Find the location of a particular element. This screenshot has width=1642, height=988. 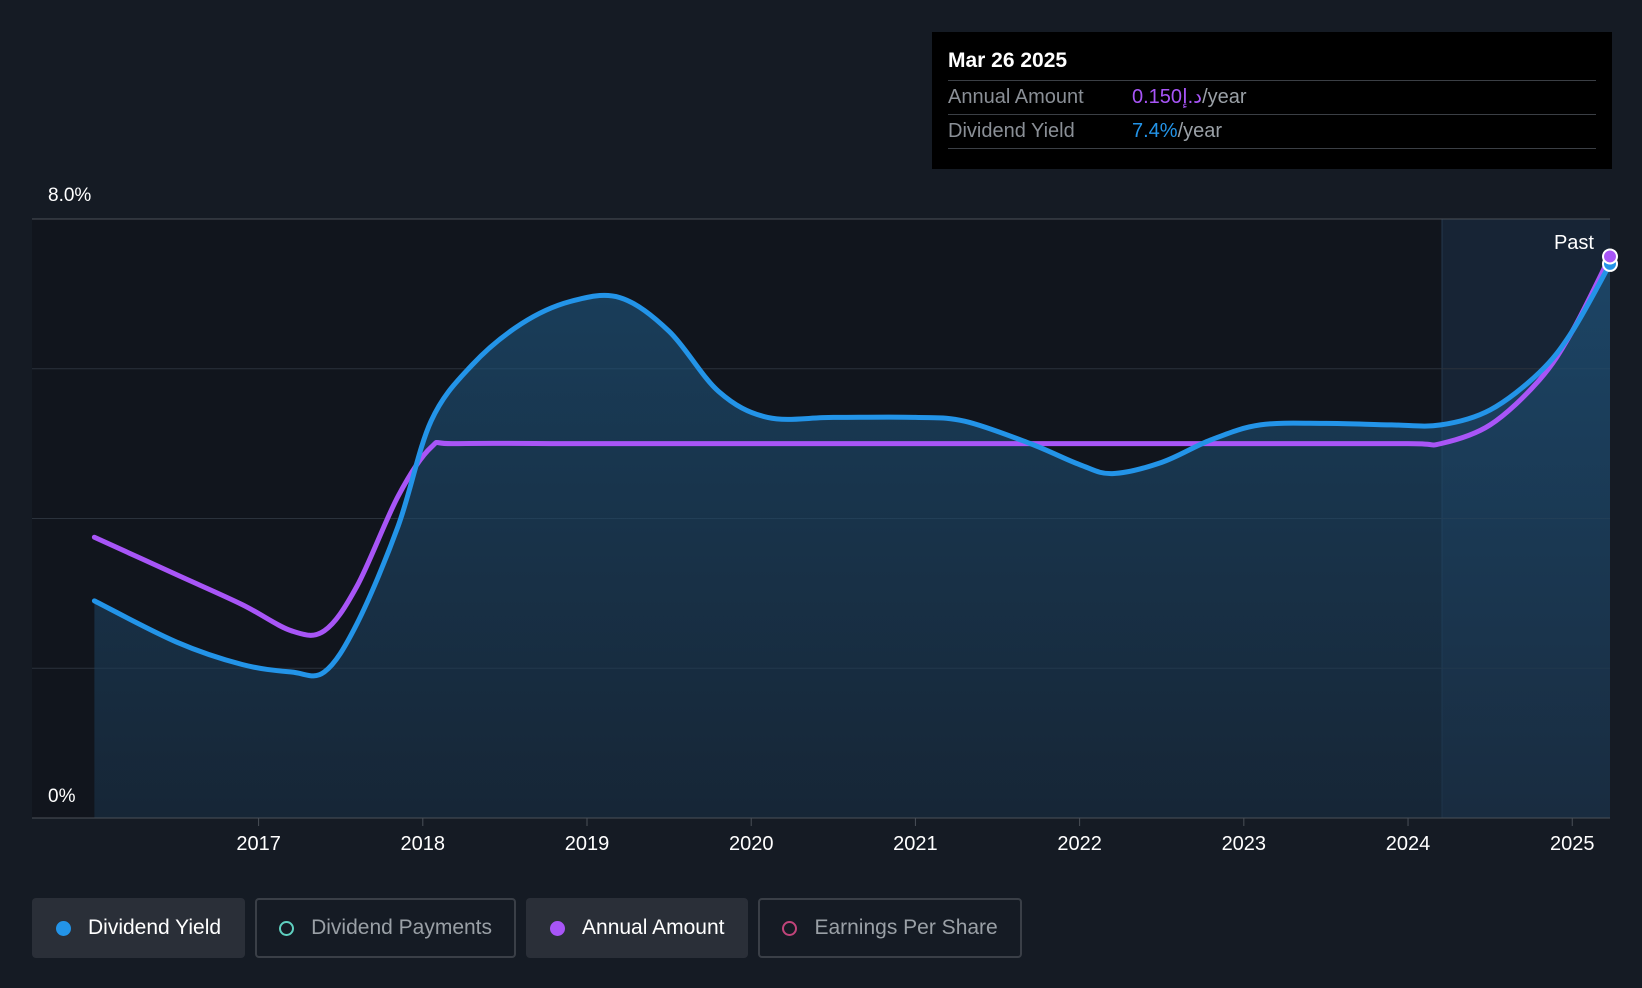

x-tick-label: 2021 is located at coordinates (915, 844).